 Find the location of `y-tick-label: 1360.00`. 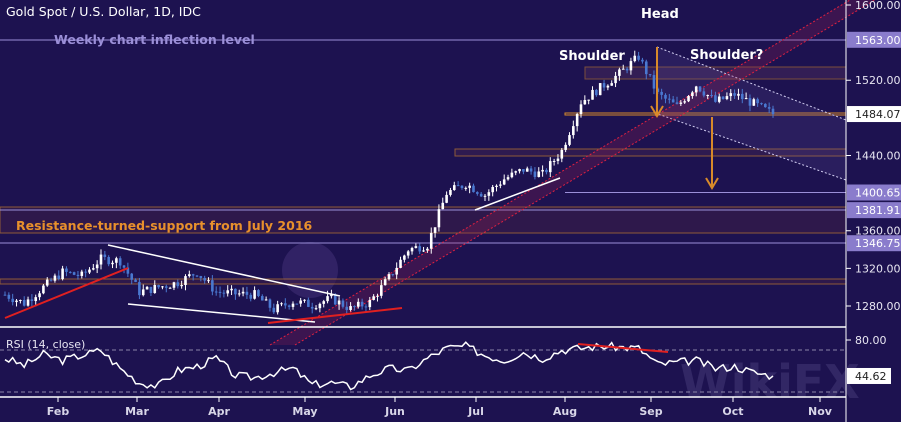

y-tick-label: 1360.00 is located at coordinates (878, 231).